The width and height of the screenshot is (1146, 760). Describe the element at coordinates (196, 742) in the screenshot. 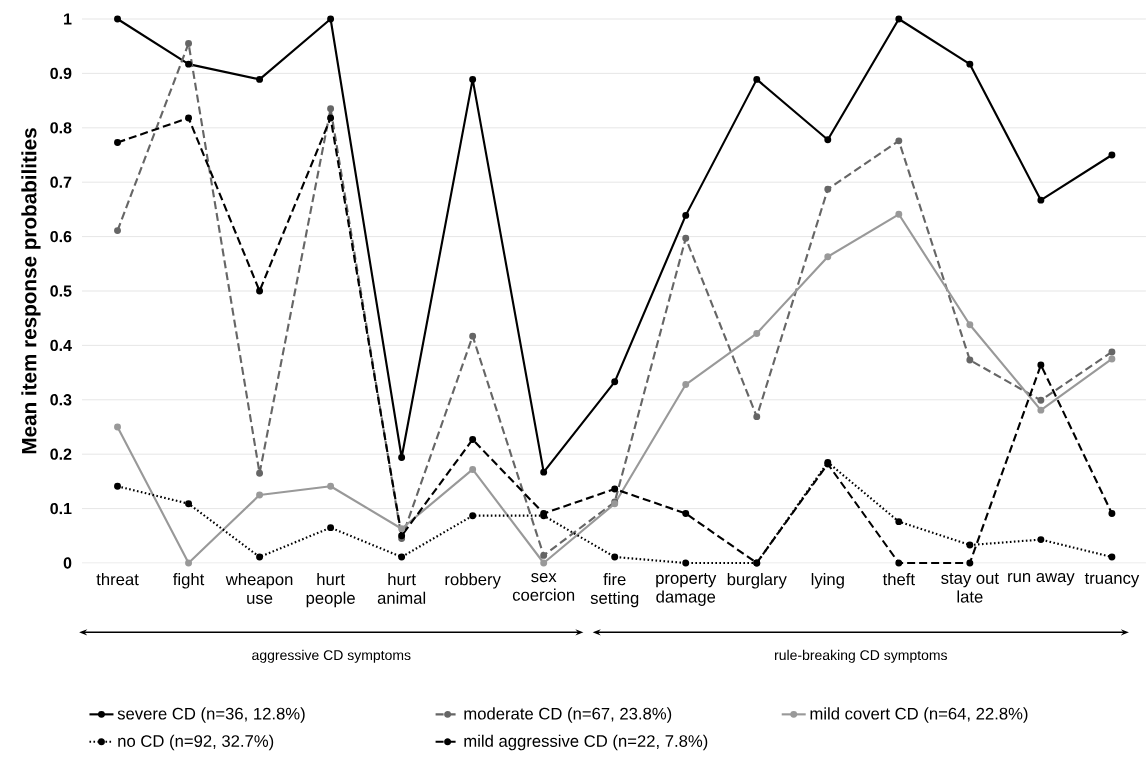

I see `legend-label: no CD (n=92, 32.7%)` at that location.